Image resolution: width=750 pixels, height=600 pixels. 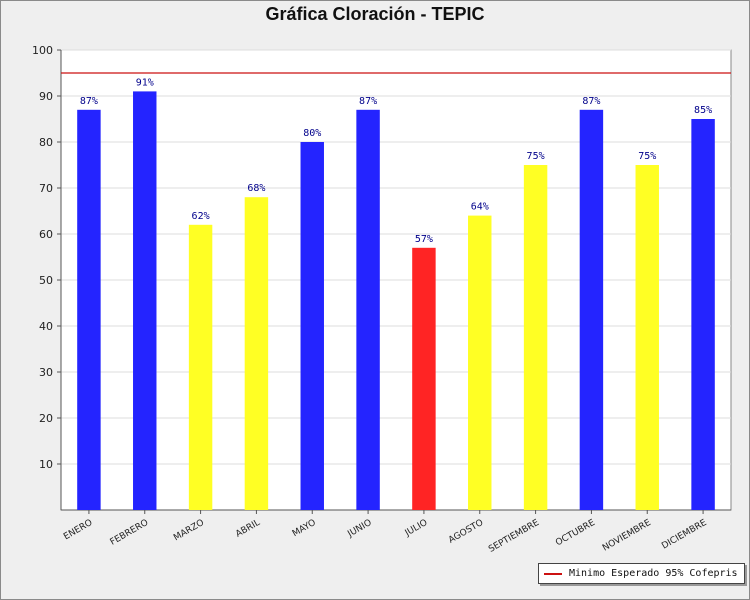 I want to click on x-tick-label: SEPTIEMBRE, so click(x=514, y=536).